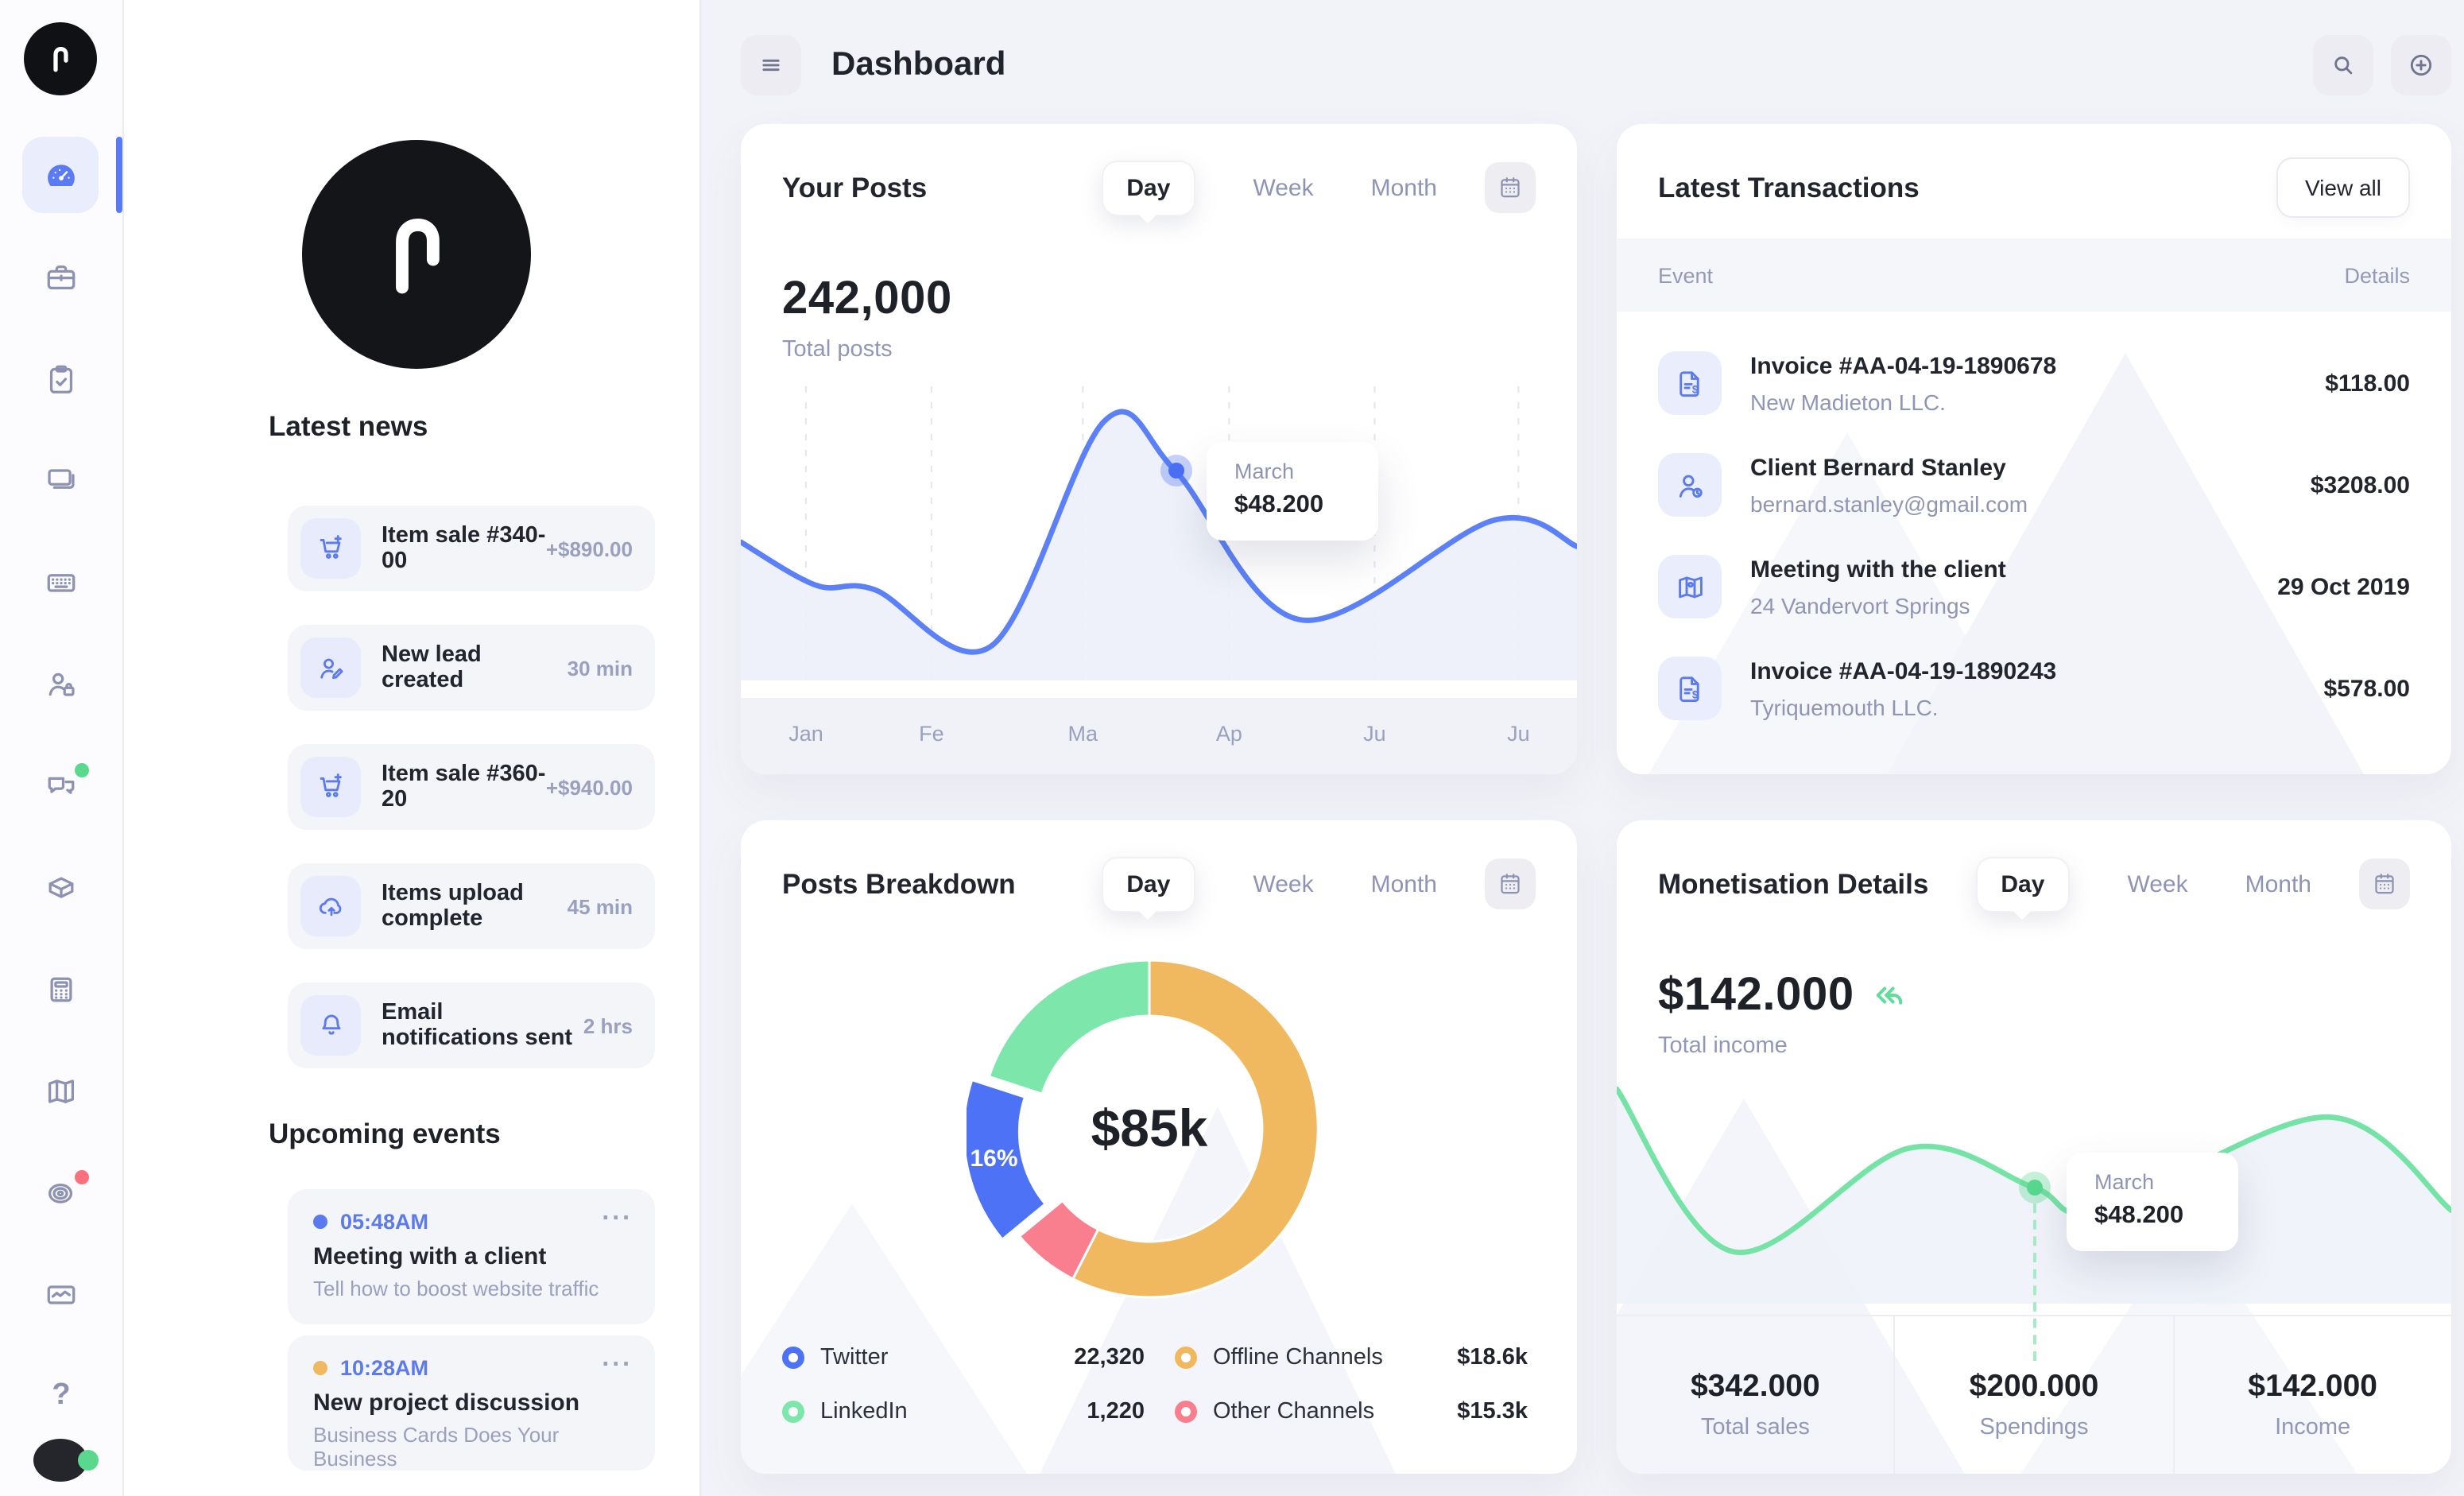 The width and height of the screenshot is (2464, 1496). Describe the element at coordinates (2034, 1427) in the screenshot. I see `stat-label: Spendings` at that location.